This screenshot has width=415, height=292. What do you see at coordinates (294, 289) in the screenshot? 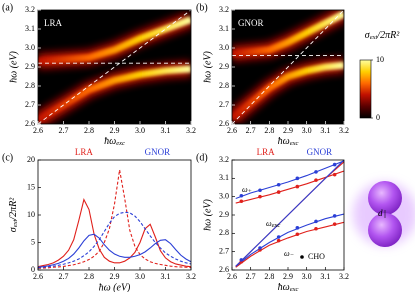
I see `x-axis-label-sub: exc` at bounding box center [294, 289].